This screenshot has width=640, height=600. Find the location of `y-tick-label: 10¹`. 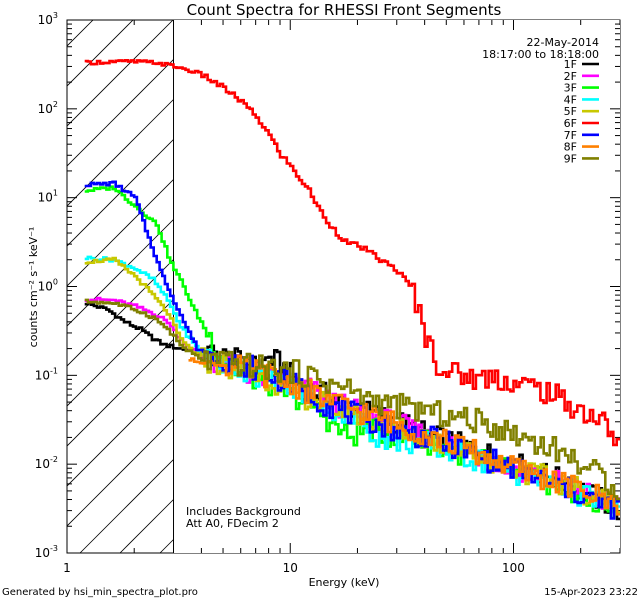

y-tick-label: 10¹ is located at coordinates (48, 197).